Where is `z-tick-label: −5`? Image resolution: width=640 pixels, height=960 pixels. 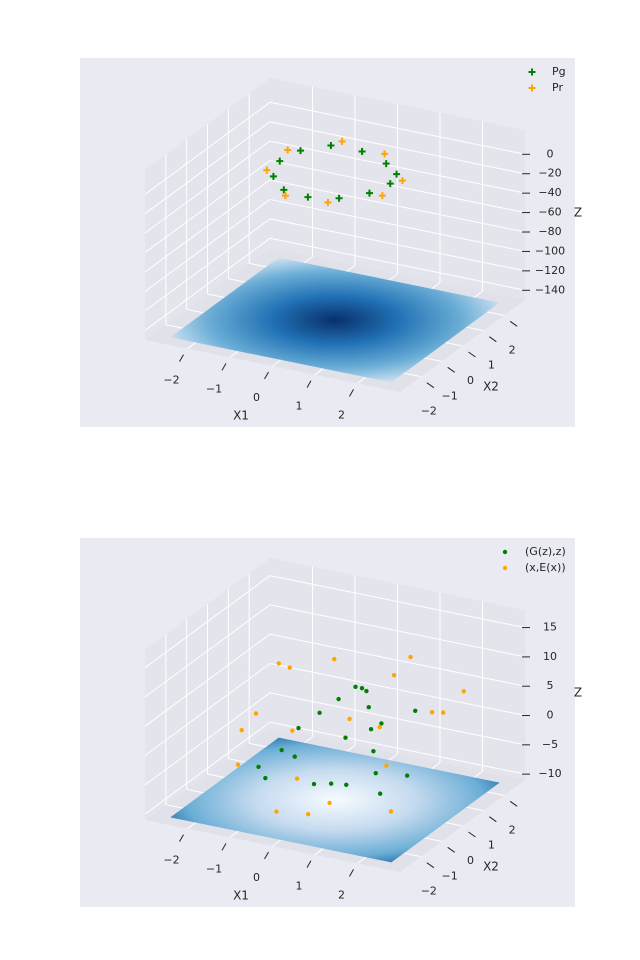 z-tick-label: −5 is located at coordinates (550, 744).